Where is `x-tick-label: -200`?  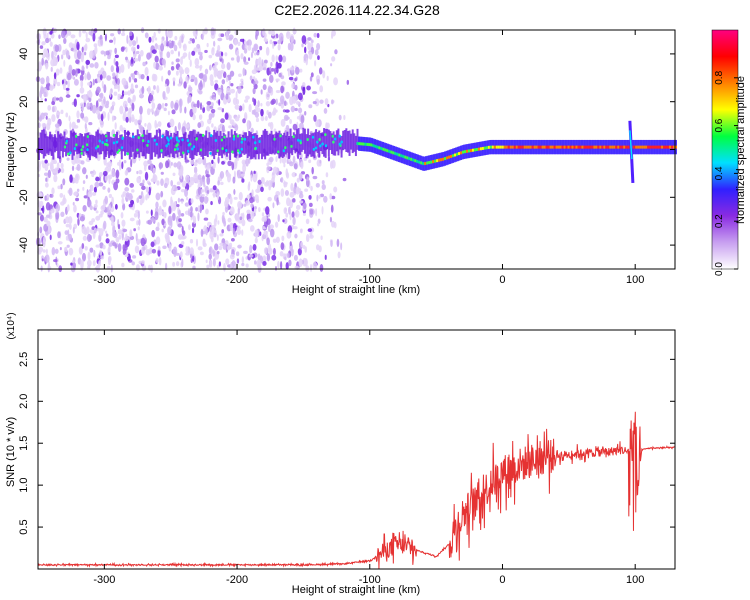 x-tick-label: -200 is located at coordinates (237, 580).